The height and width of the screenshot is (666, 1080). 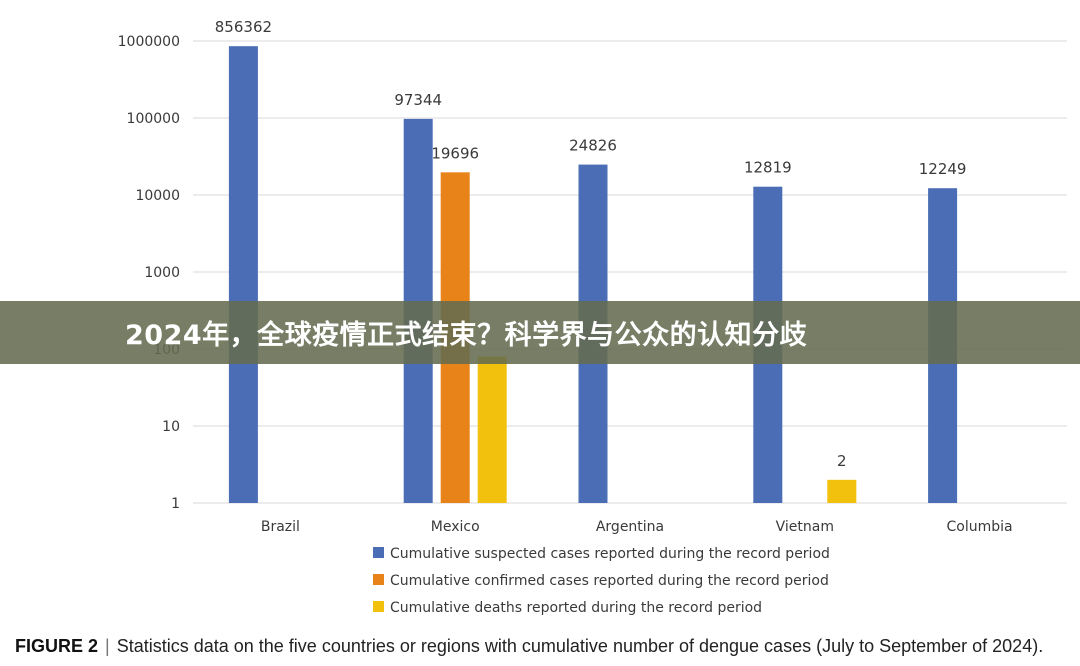 I want to click on data-label: 12249, so click(x=943, y=169).